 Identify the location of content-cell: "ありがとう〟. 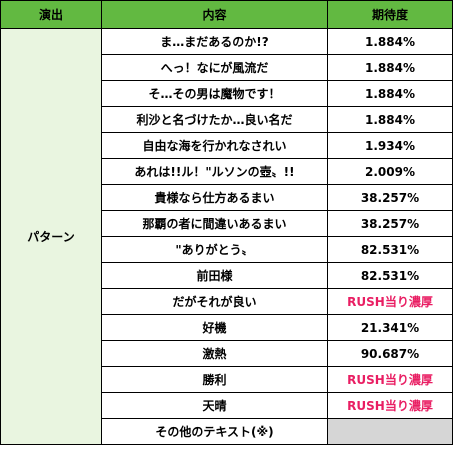
(214, 249).